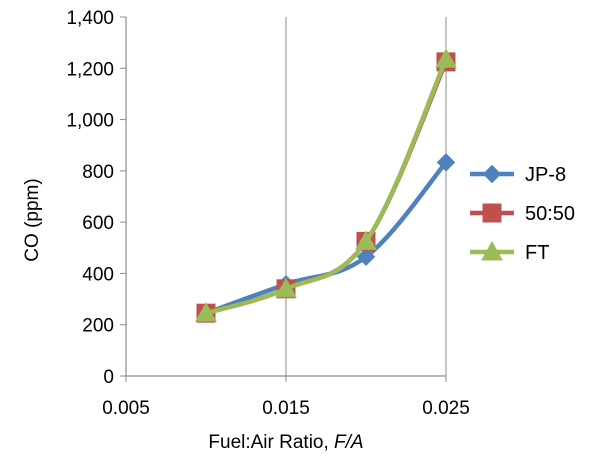 Image resolution: width=594 pixels, height=459 pixels. I want to click on y-tick-label: 400, so click(98, 274).